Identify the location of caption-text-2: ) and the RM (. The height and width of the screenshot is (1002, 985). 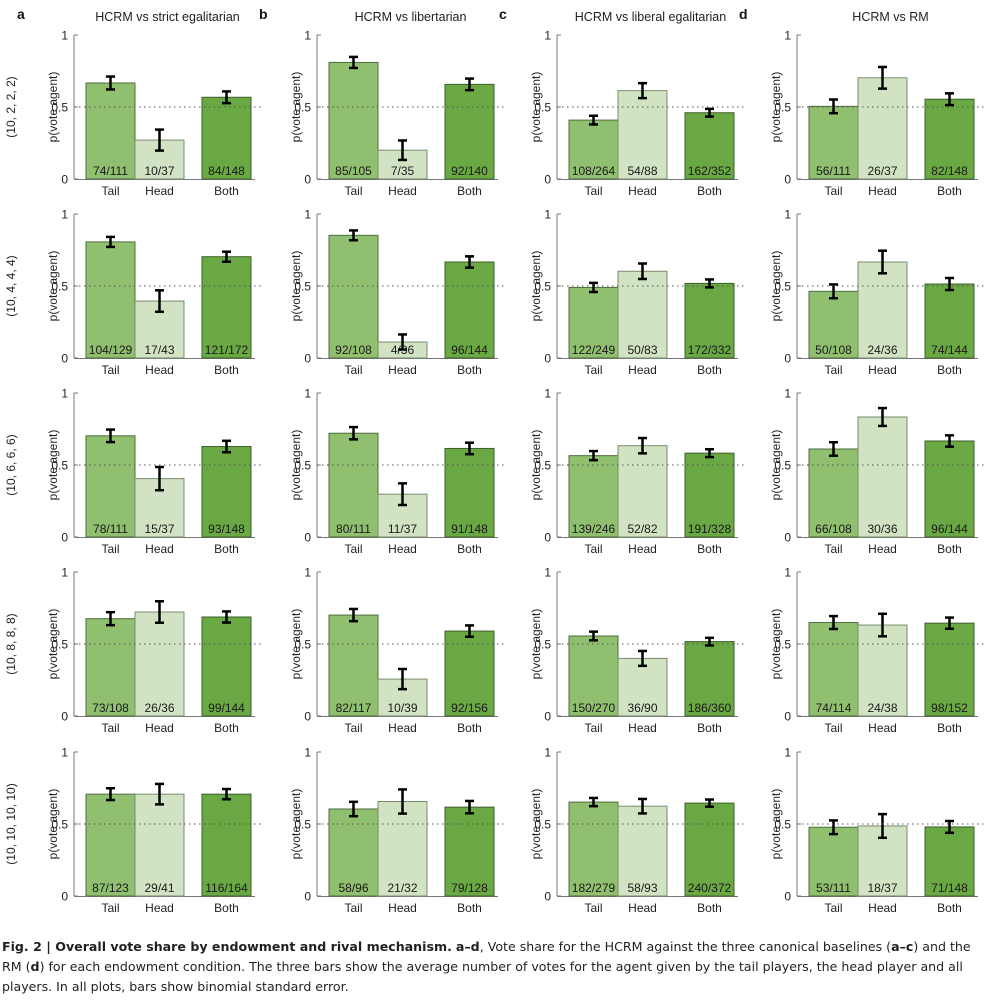
(486, 956).